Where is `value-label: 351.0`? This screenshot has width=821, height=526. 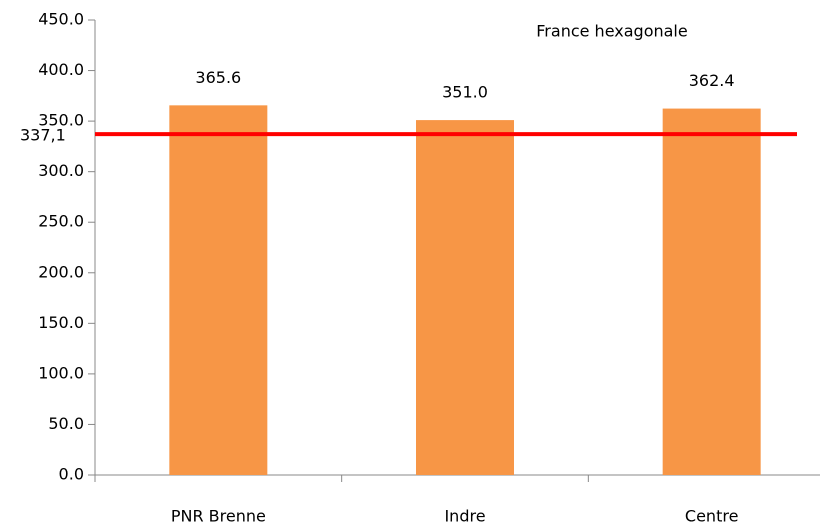 value-label: 351.0 is located at coordinates (465, 92).